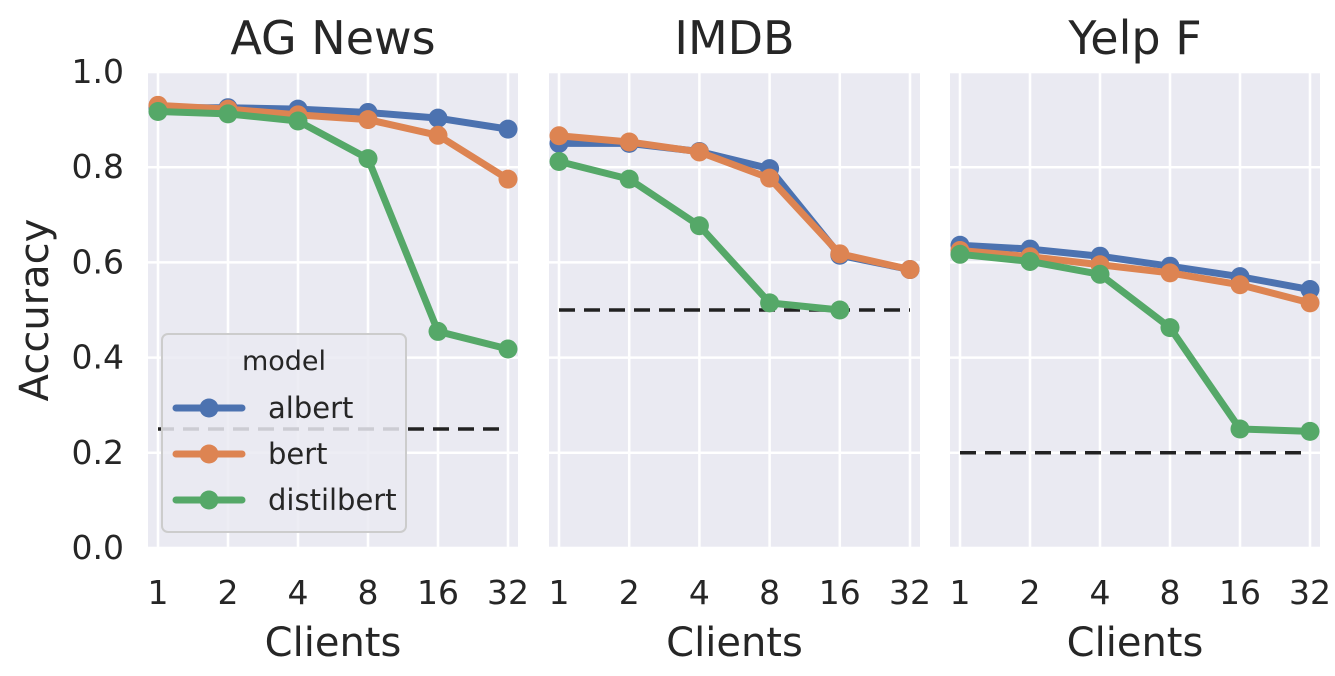  I want to click on chart-title: IMDB, so click(734, 38).